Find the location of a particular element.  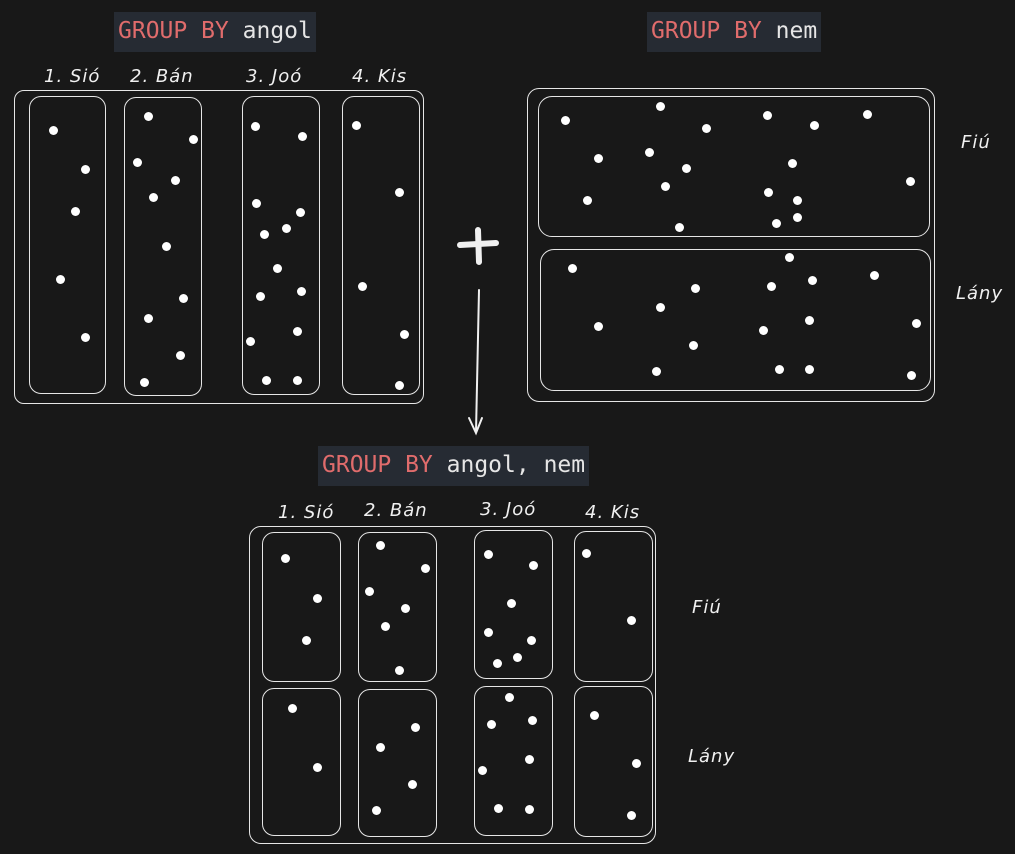

column-label-sio: 1. Sió is located at coordinates (72, 76).